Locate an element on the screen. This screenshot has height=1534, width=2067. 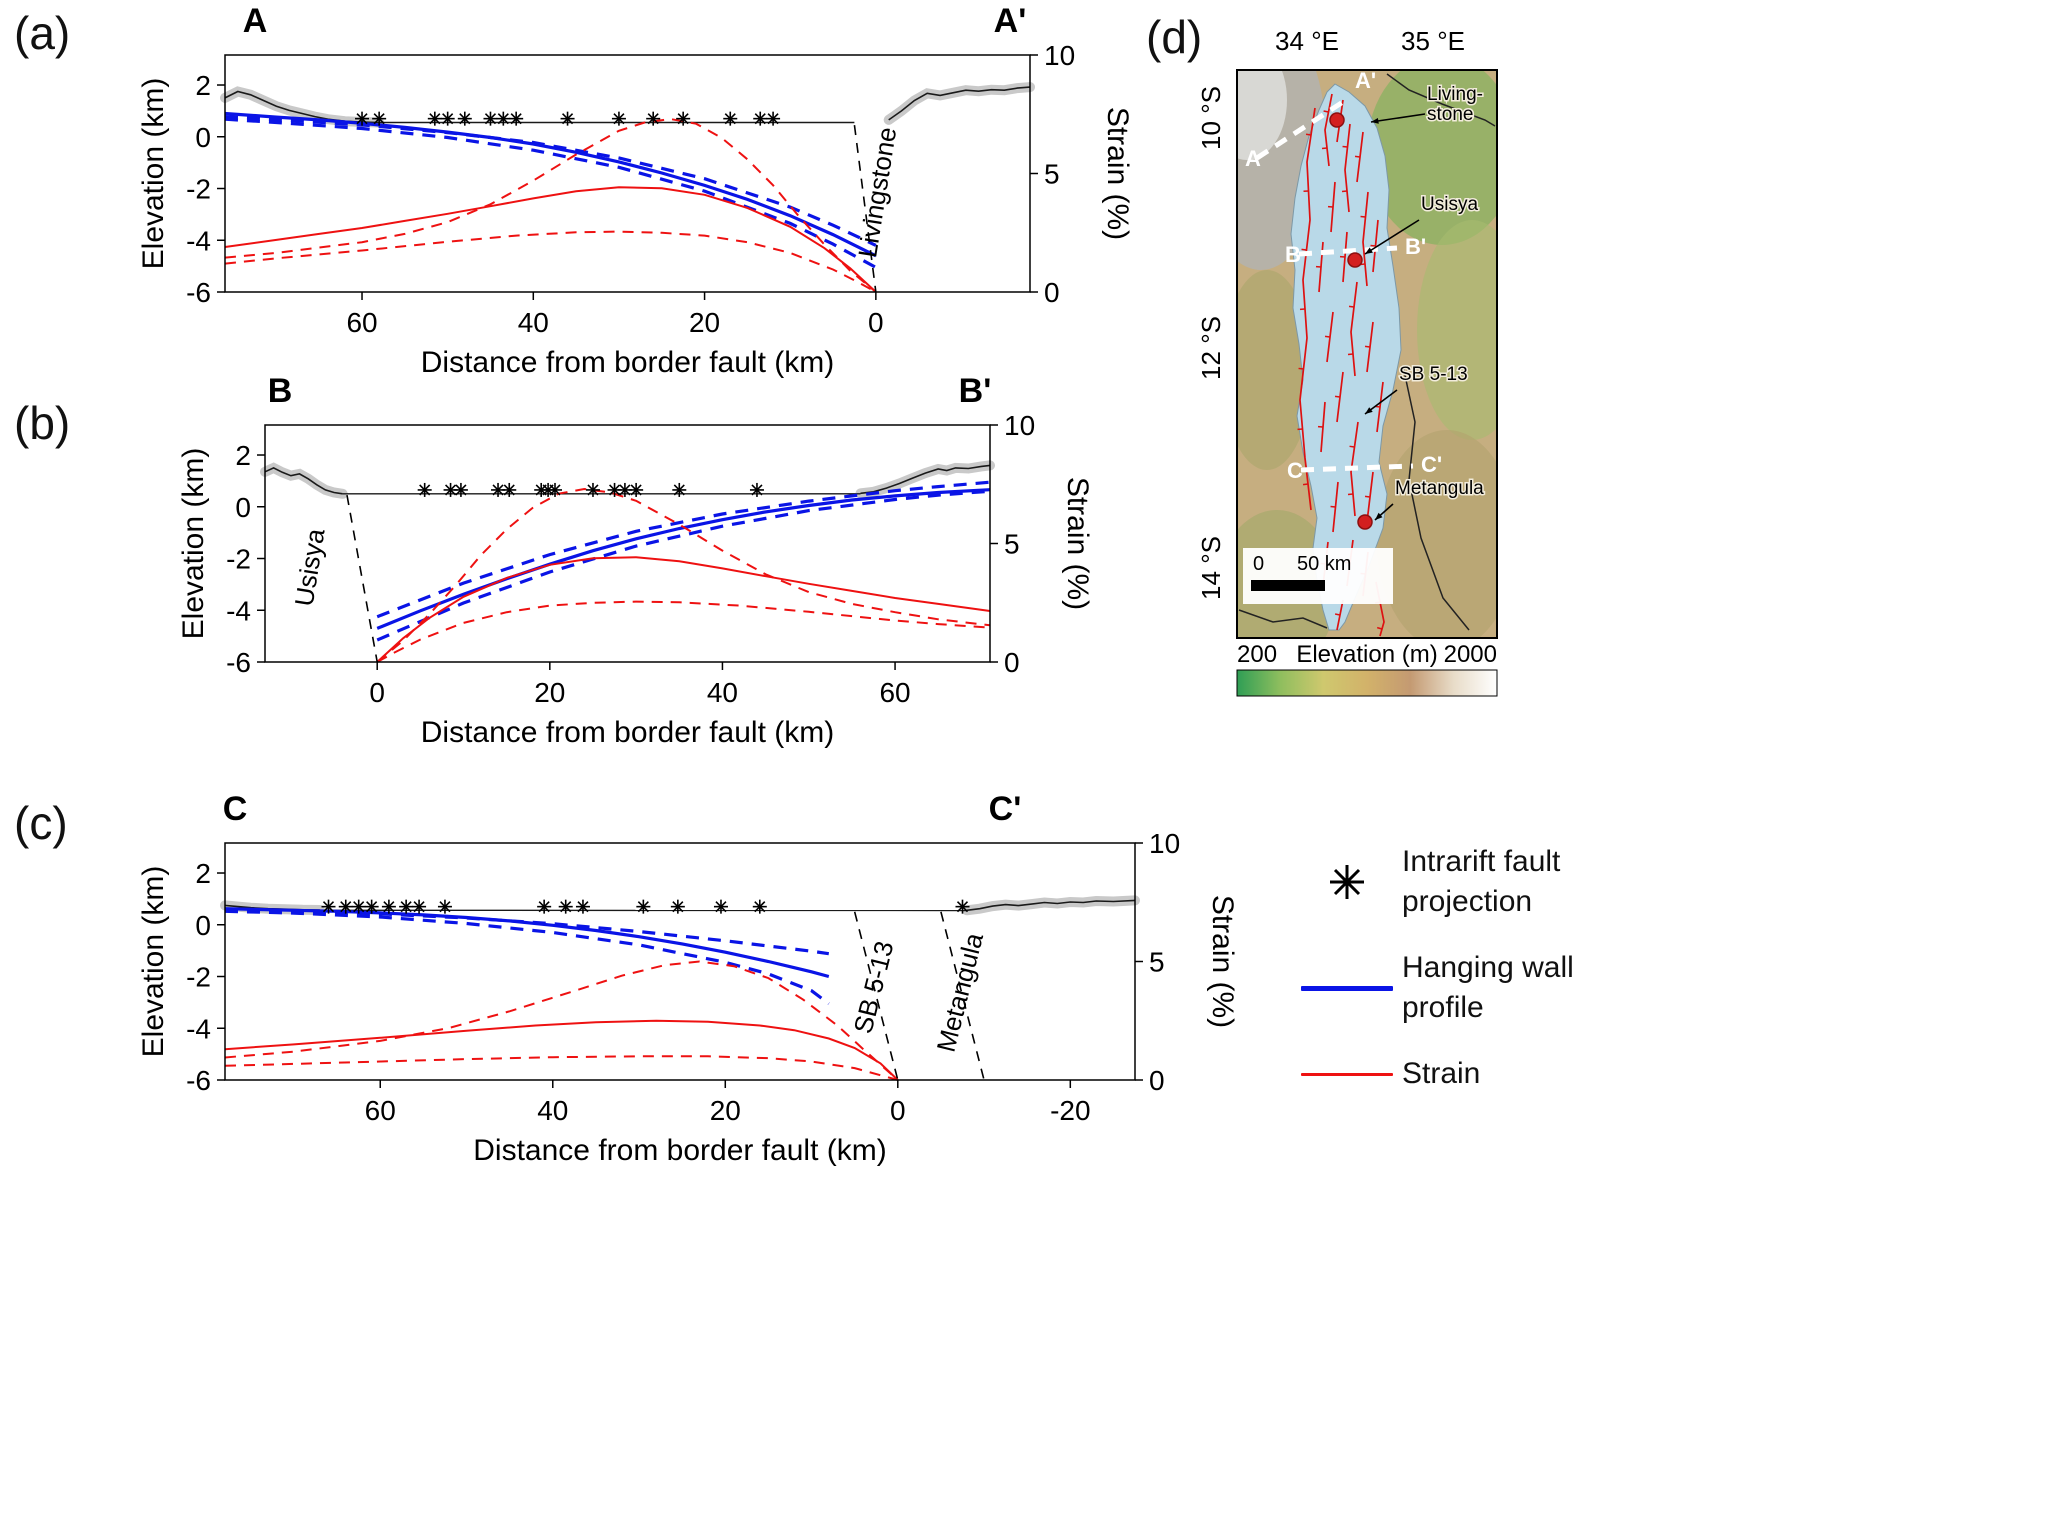
transect-line is located at coordinates (1348, 251).